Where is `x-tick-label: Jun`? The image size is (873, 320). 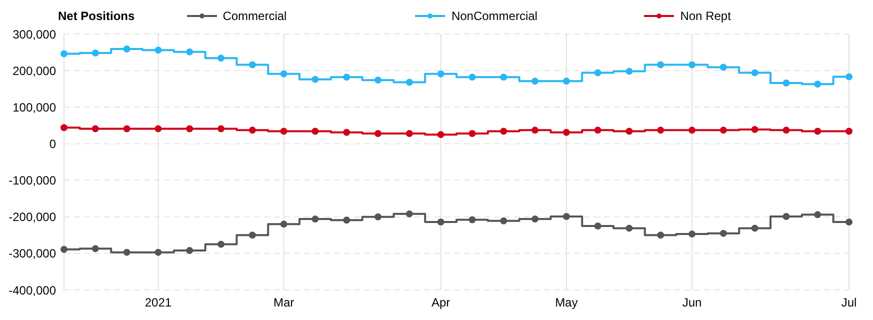
x-tick-label: Jun is located at coordinates (692, 303).